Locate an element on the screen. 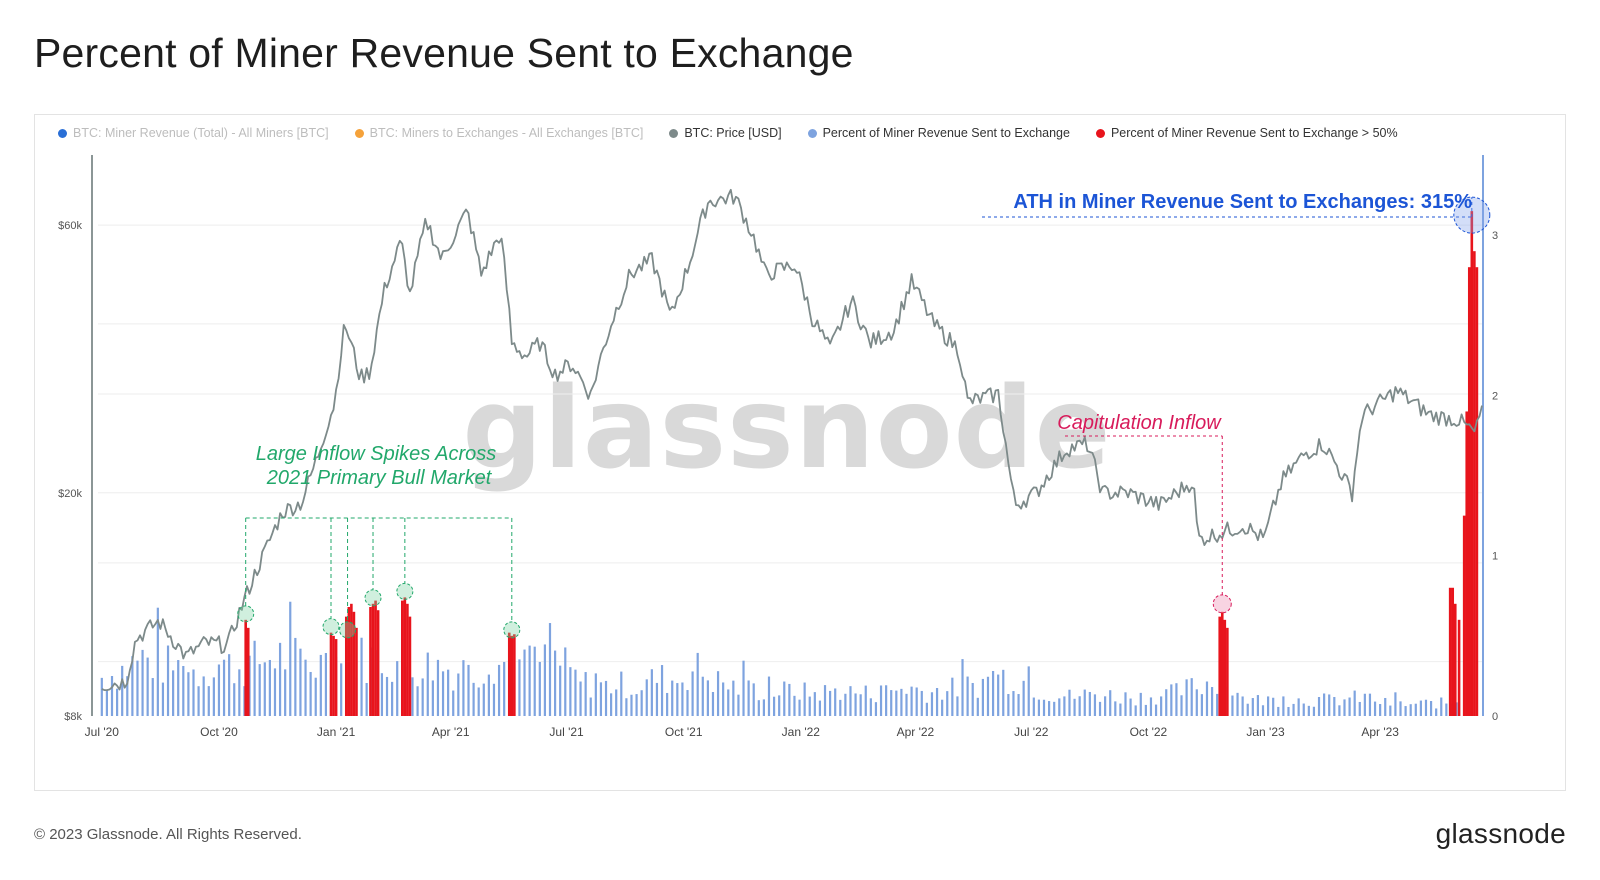 The height and width of the screenshot is (880, 1600). left-axis-tick-label: $60k is located at coordinates (70, 226).